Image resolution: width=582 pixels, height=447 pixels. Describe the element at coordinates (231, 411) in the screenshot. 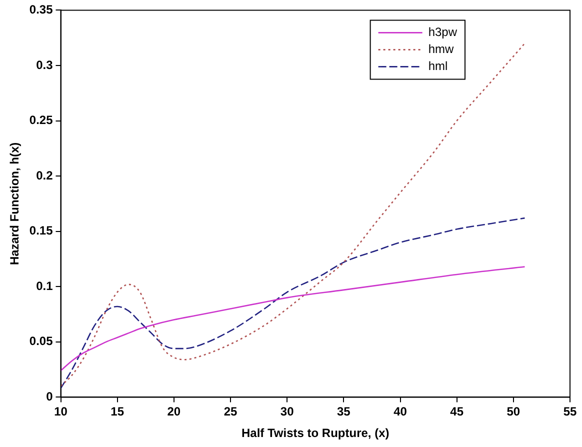

I see `x-tick-label: 25` at that location.